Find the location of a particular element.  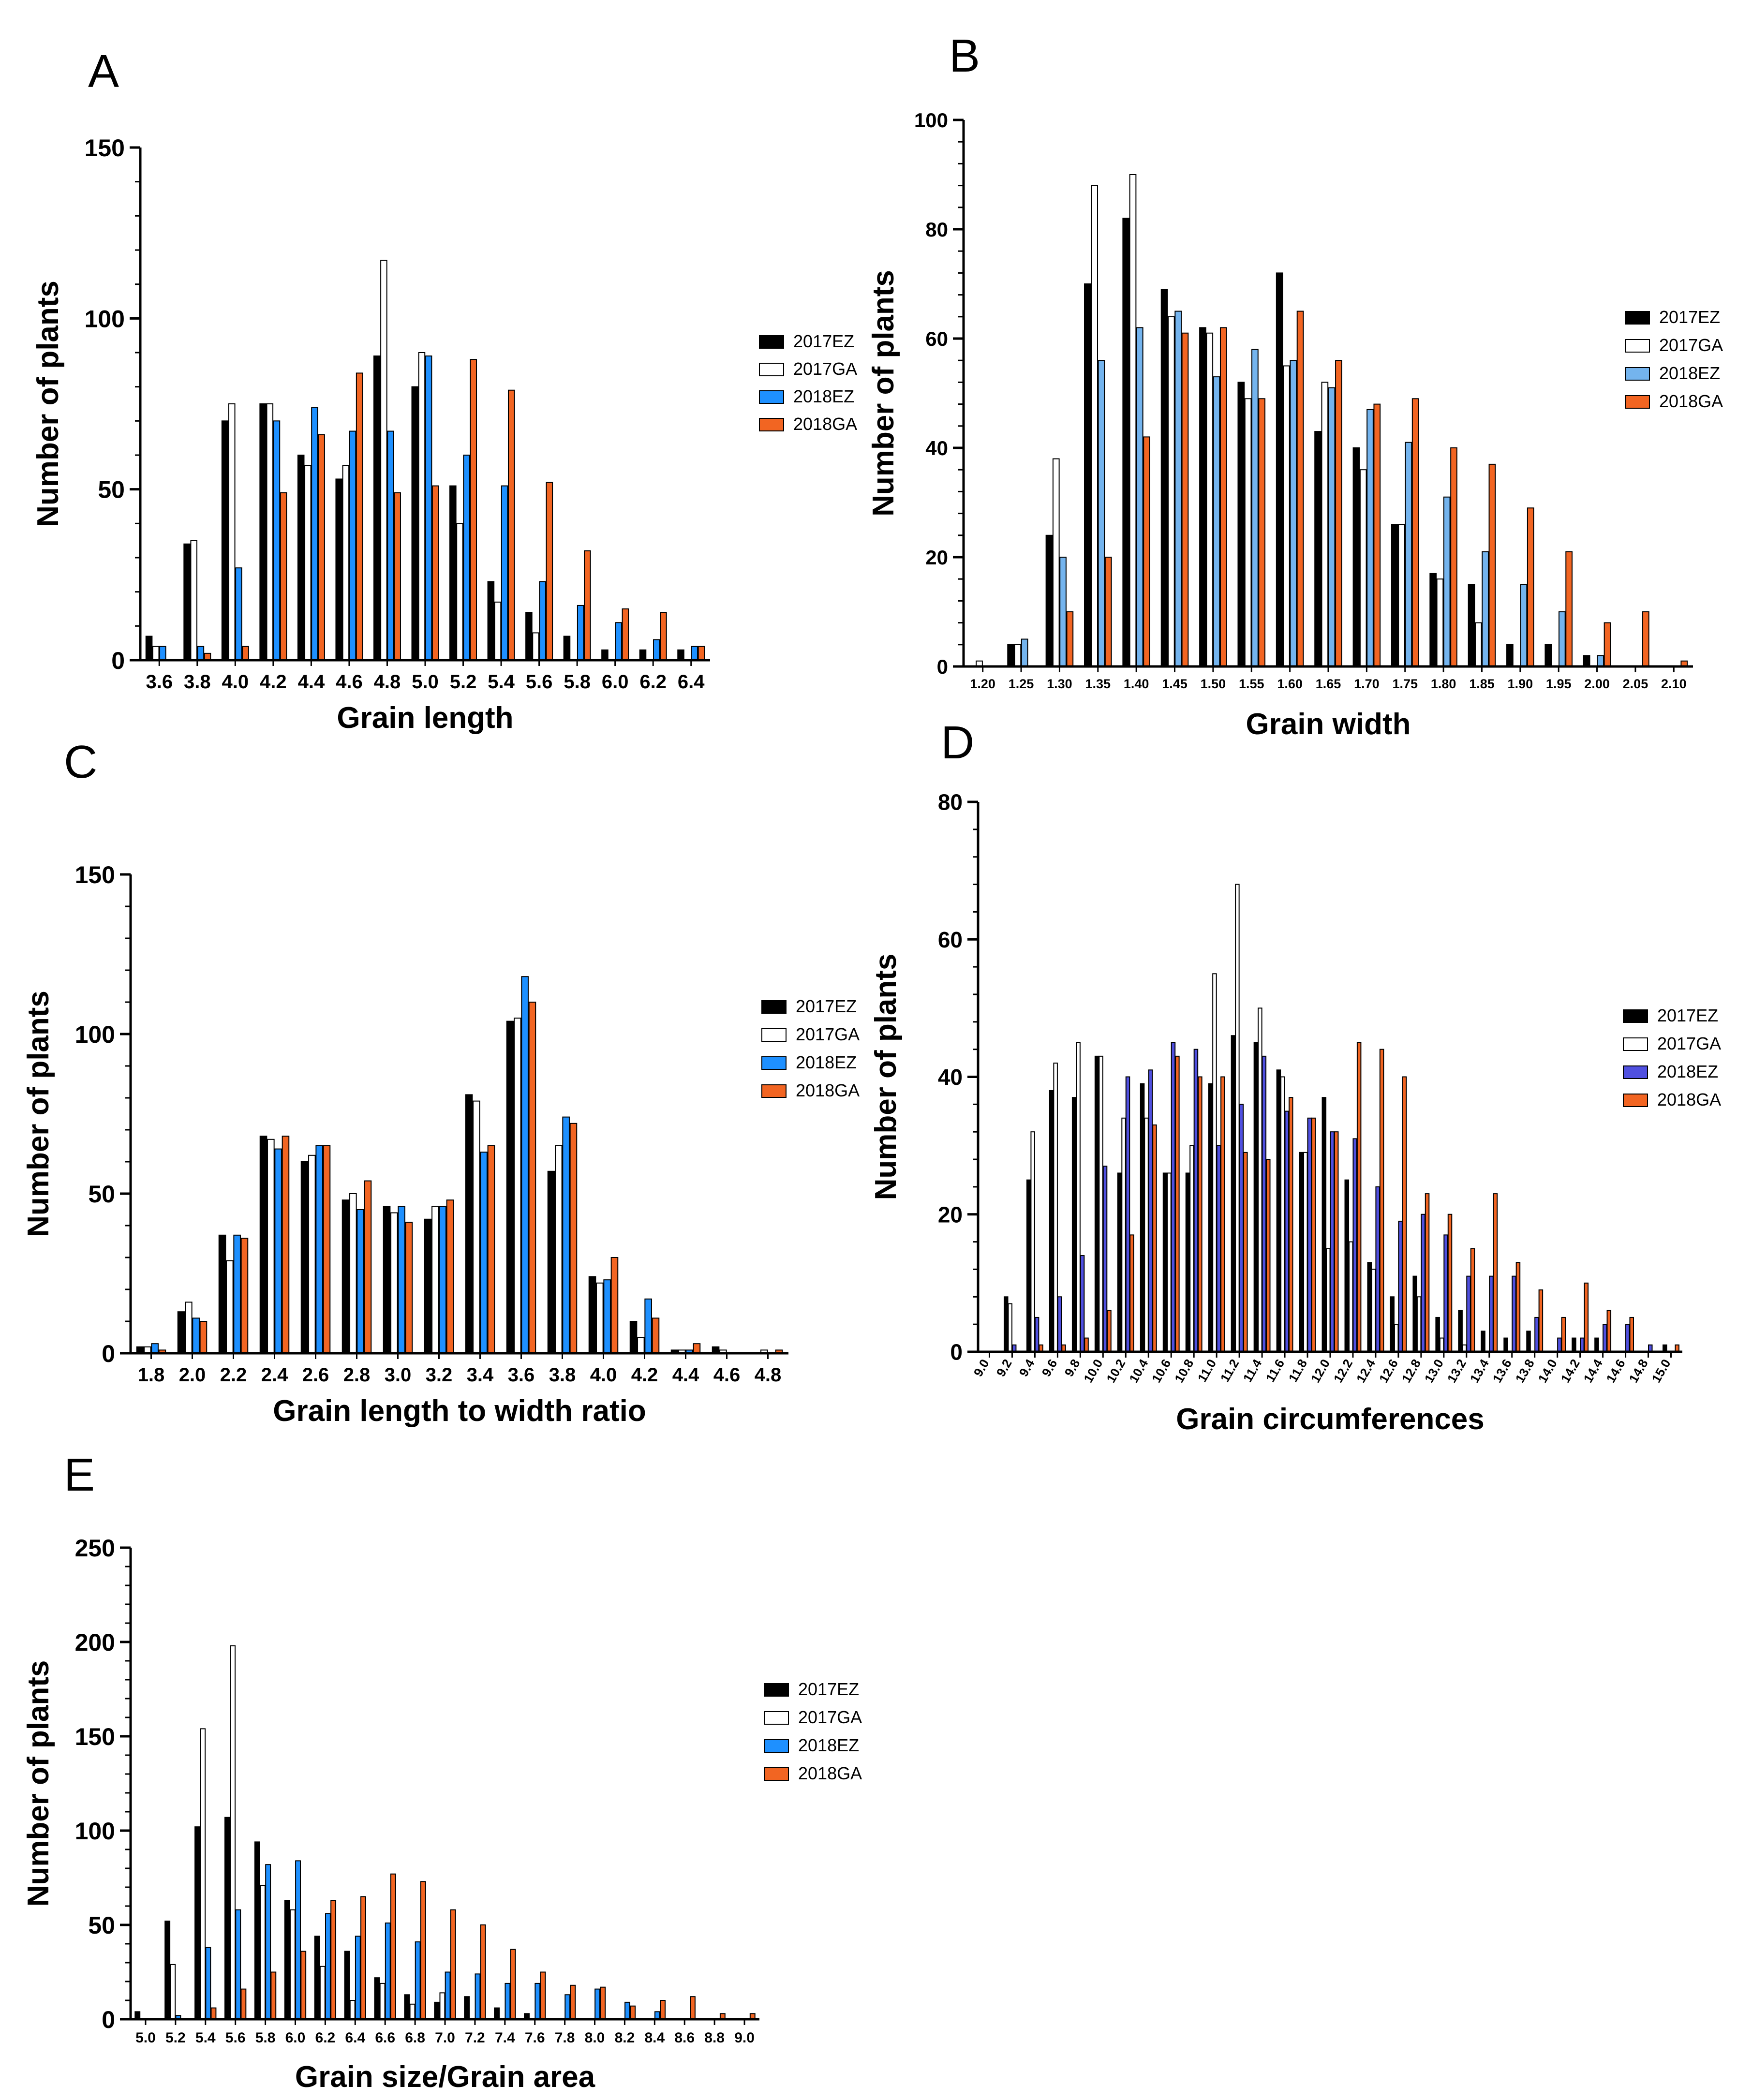

x-tick-label: 3.0 is located at coordinates (399, 1375).